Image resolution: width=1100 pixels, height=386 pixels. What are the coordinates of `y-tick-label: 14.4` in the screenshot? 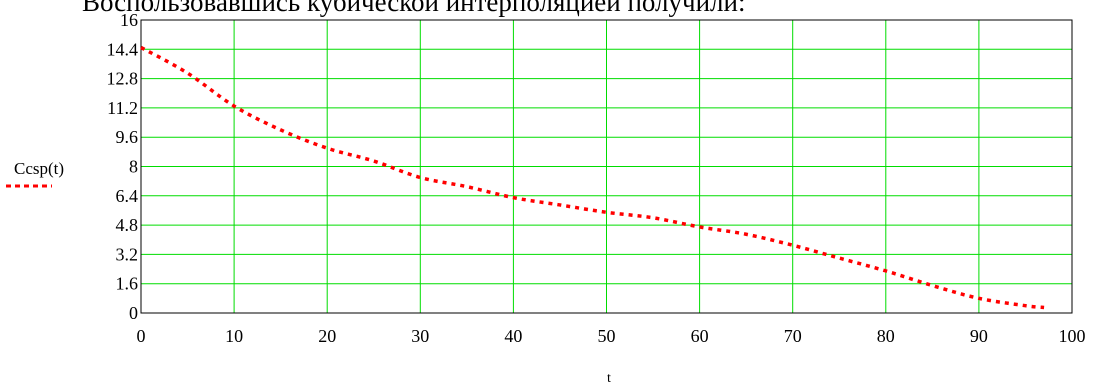 It's located at (123, 49).